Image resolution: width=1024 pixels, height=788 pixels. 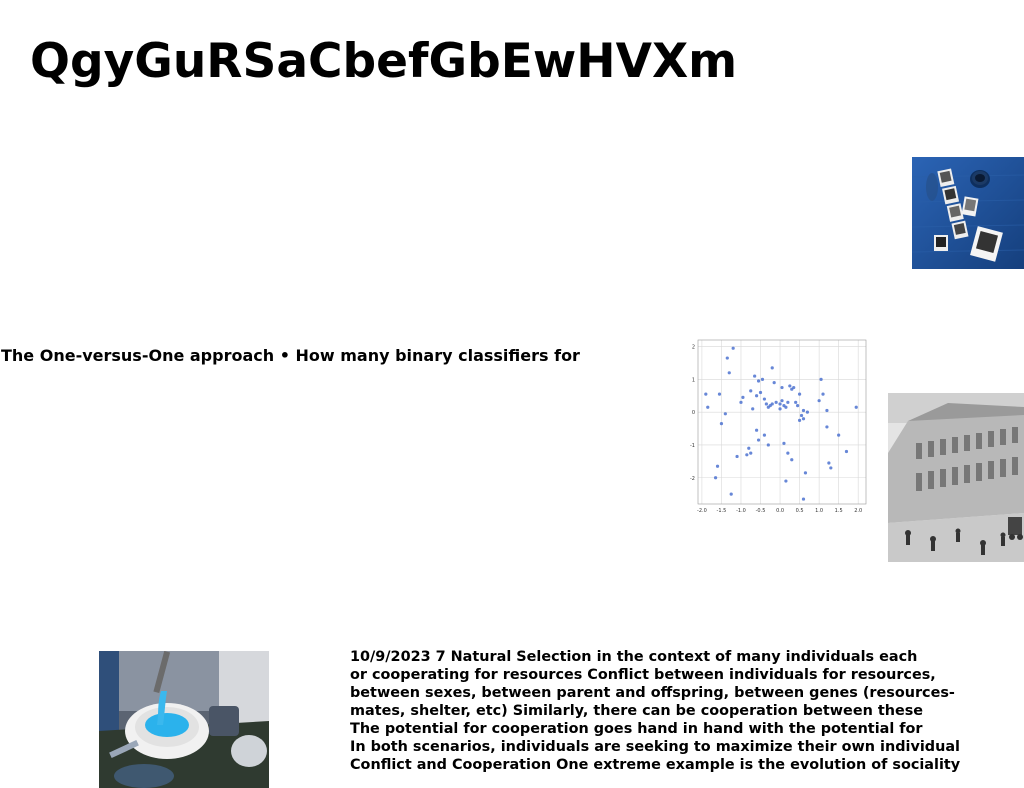 What do you see at coordinates (968, 213) in the screenshot?
I see `desk-photo` at bounding box center [968, 213].